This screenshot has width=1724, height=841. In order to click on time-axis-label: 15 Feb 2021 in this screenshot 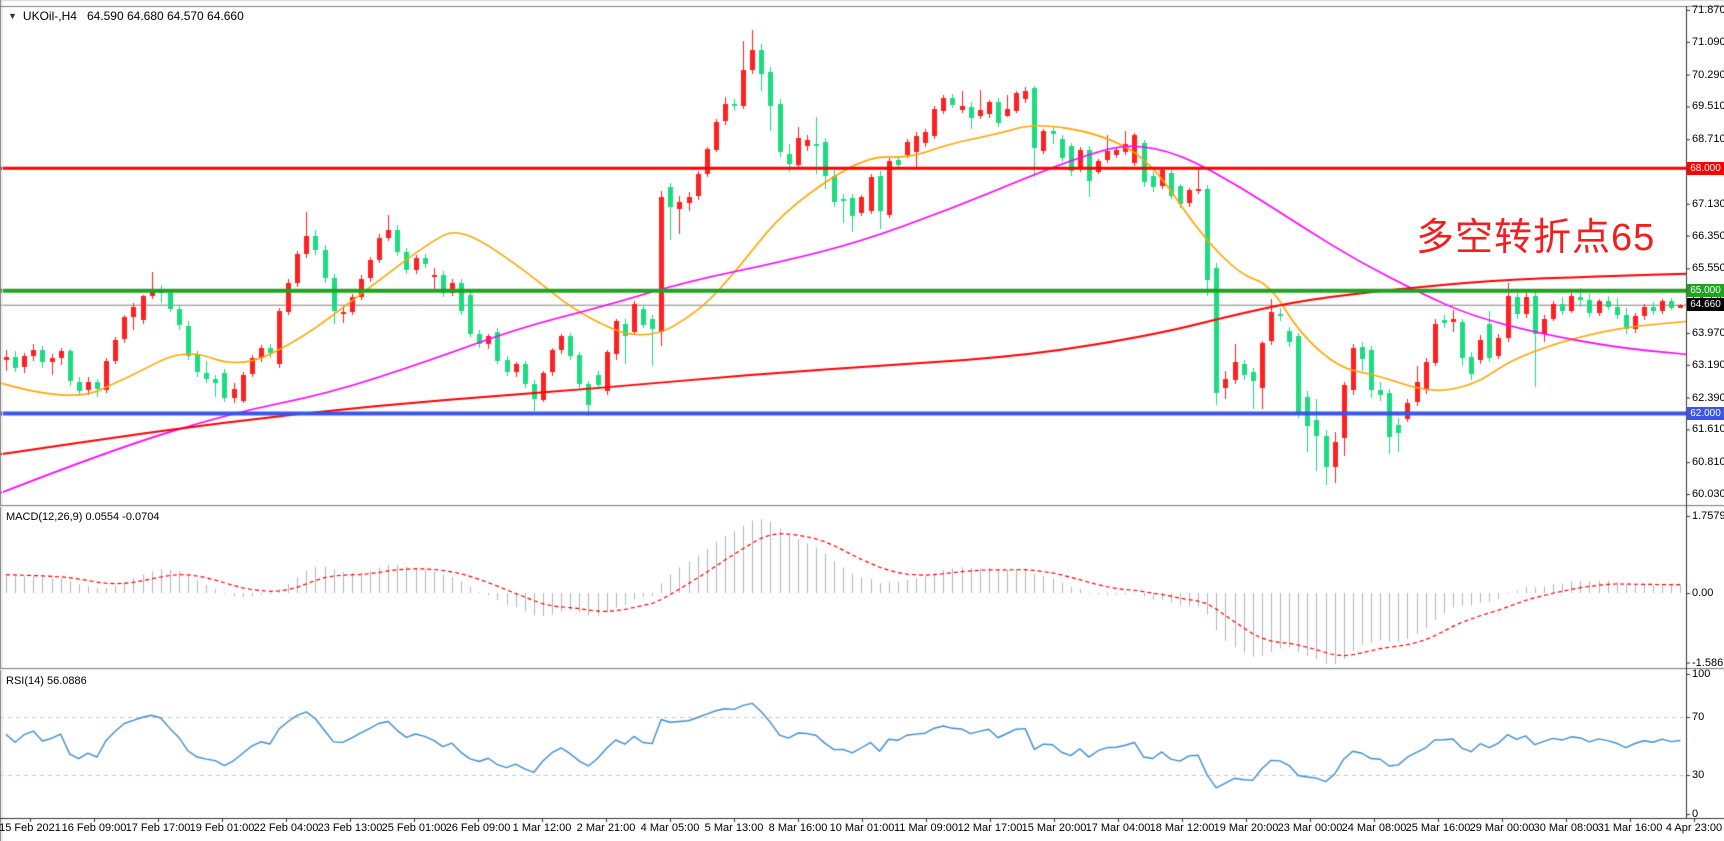, I will do `click(30, 828)`.